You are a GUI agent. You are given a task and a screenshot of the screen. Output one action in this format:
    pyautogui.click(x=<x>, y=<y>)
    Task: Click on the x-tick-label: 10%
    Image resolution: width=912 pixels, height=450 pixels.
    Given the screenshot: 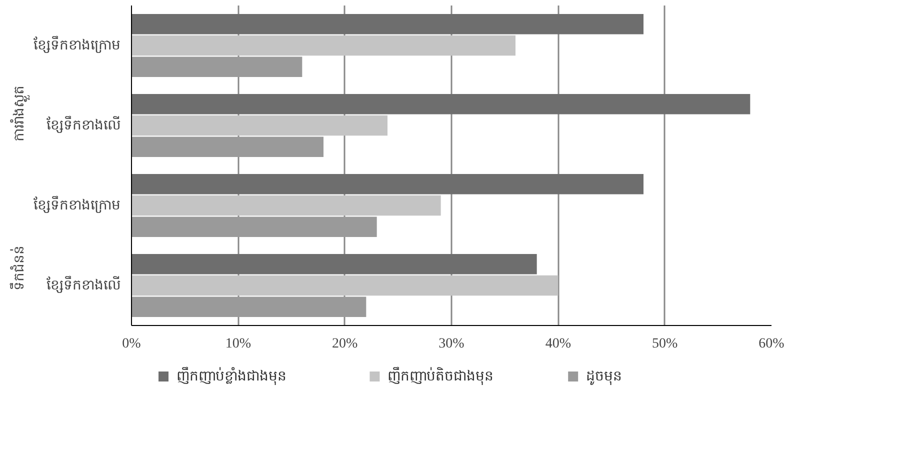 What is the action you would take?
    pyautogui.click(x=238, y=344)
    